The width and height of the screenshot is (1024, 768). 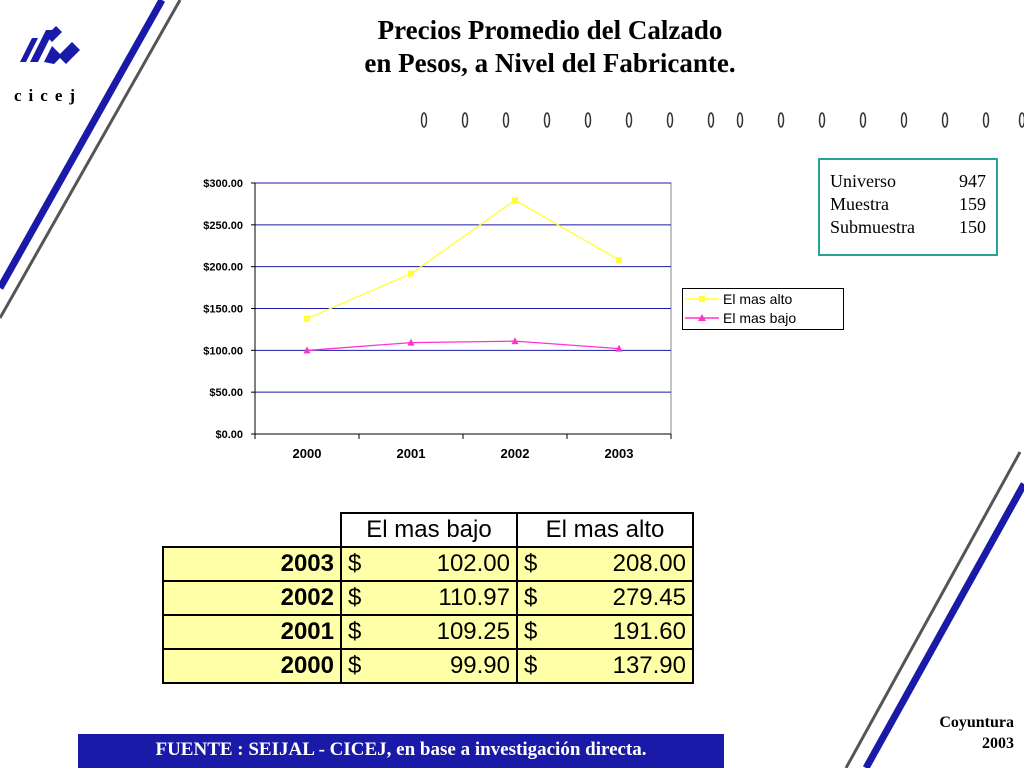 I want to click on info-row: Submuestra 150, so click(x=908, y=227).